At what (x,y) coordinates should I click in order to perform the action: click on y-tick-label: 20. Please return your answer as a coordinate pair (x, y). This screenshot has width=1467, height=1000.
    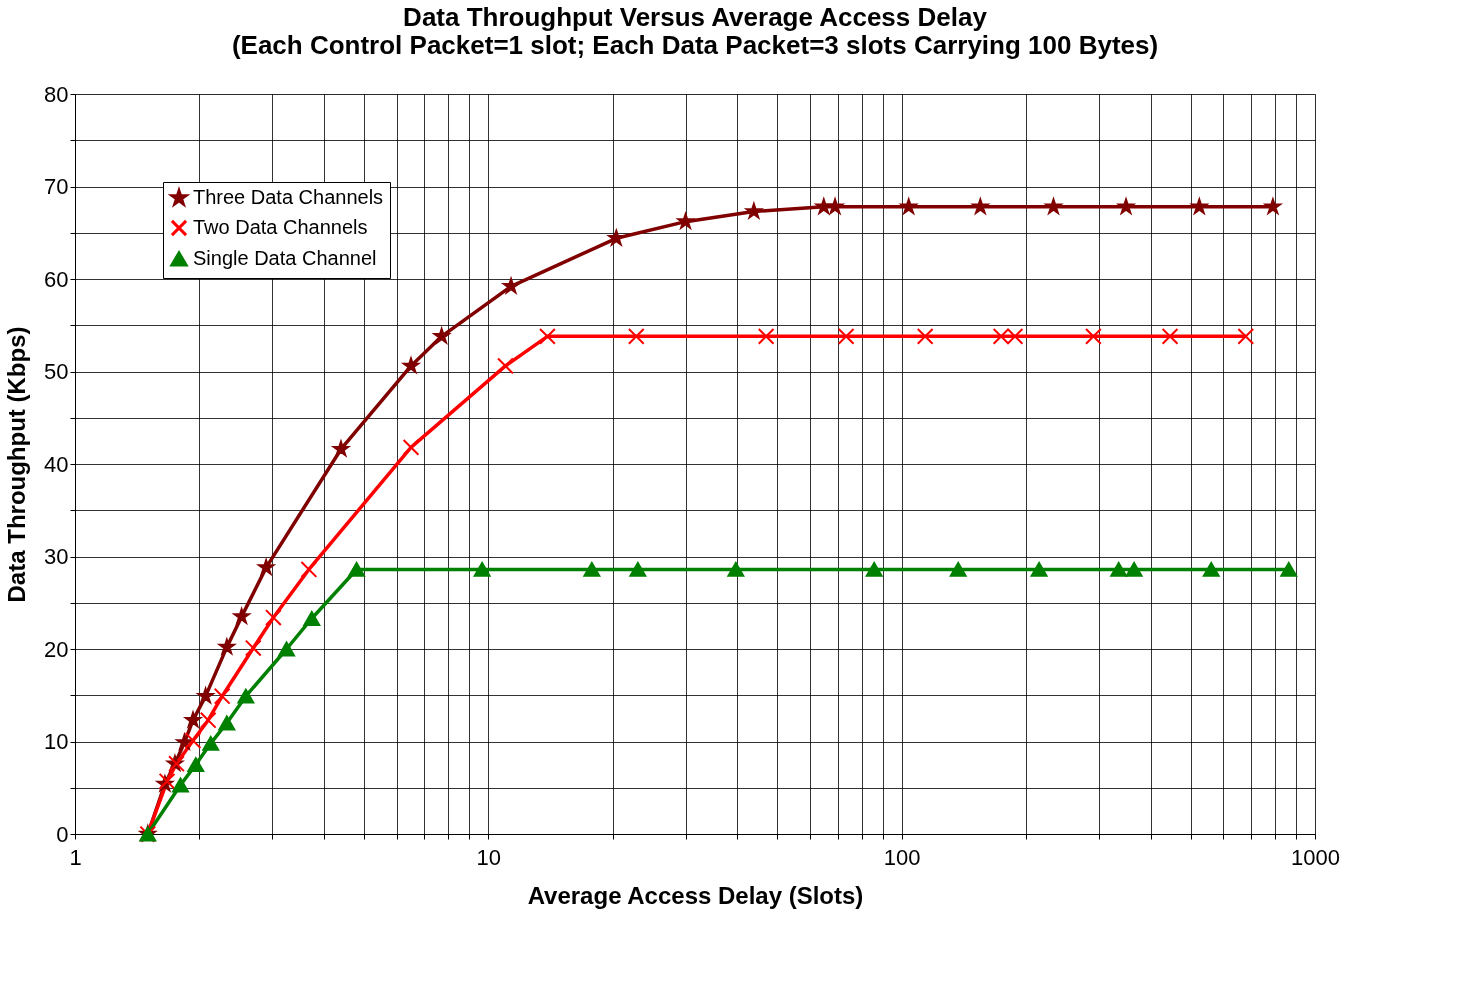
    Looking at the image, I should click on (56, 649).